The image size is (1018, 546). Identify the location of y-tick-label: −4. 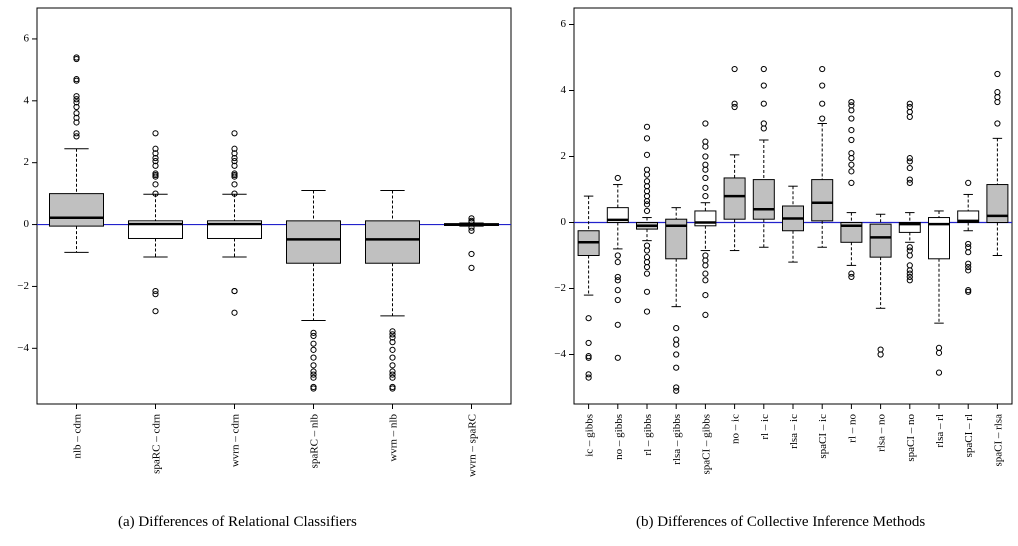
(23, 348).